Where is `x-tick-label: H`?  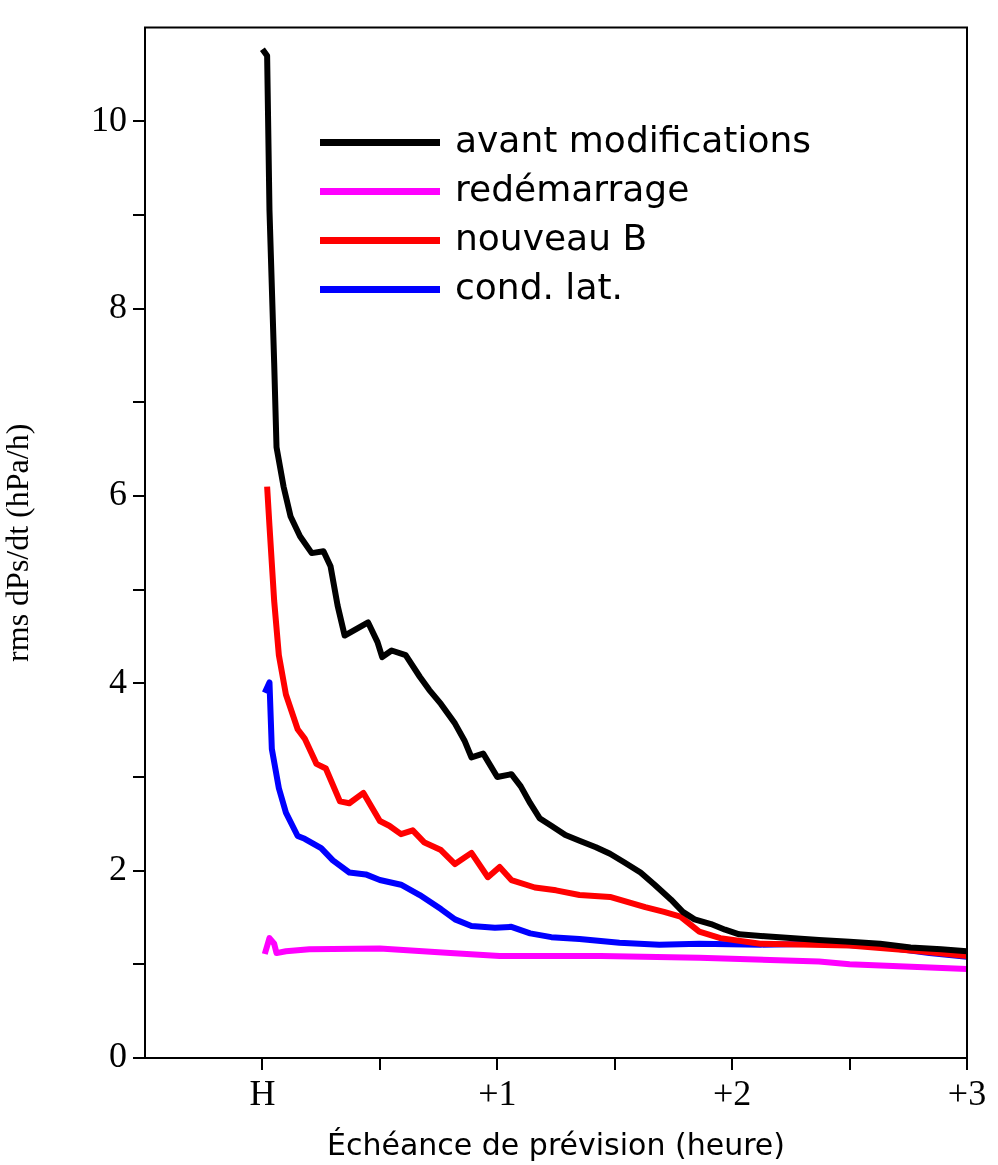 x-tick-label: H is located at coordinates (262, 1093).